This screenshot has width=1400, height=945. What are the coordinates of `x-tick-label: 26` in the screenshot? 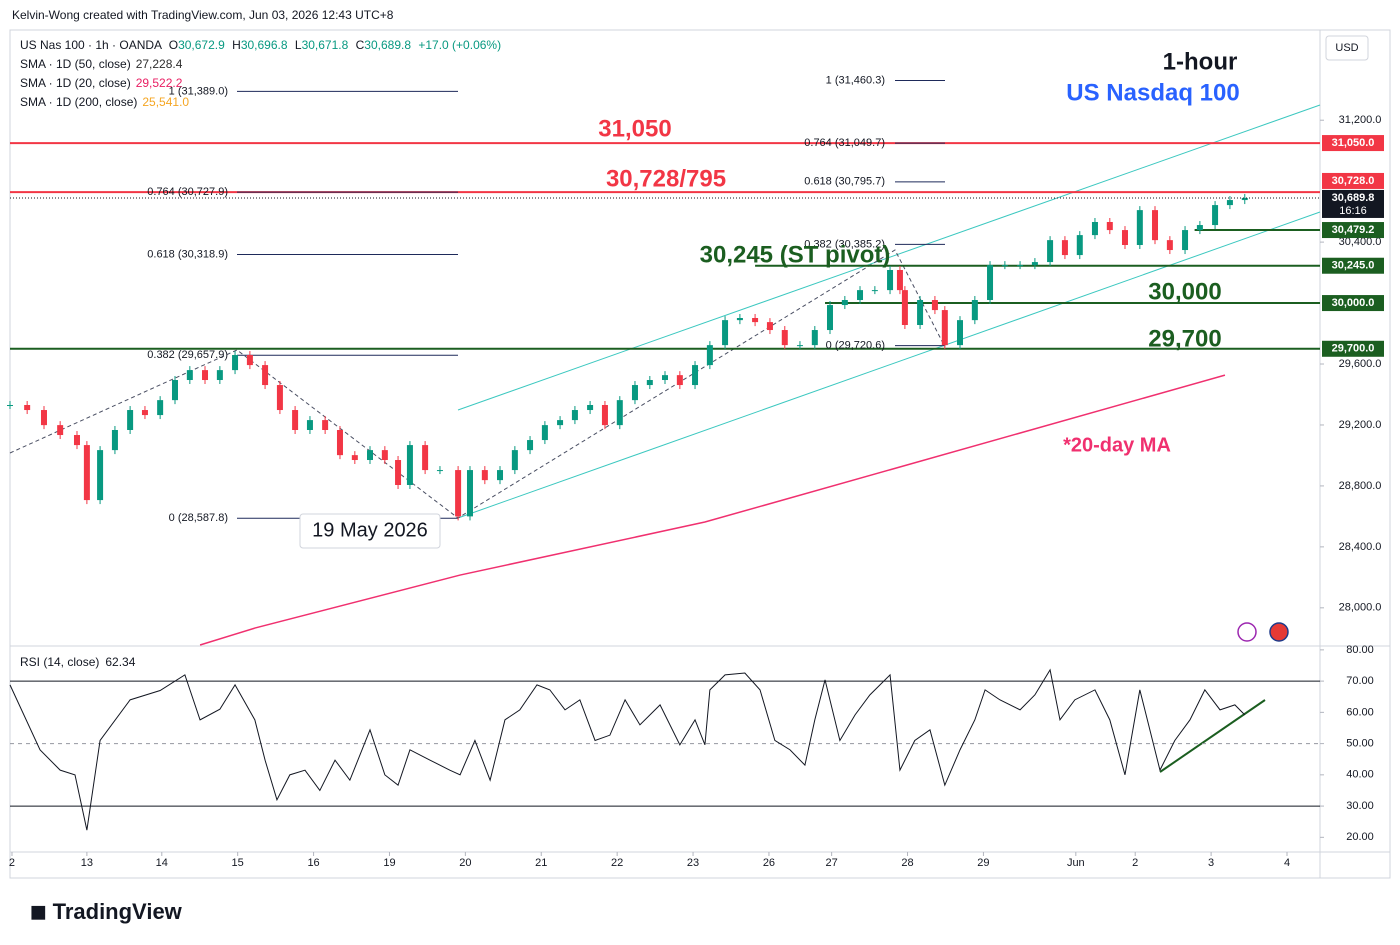 It's located at (769, 863).